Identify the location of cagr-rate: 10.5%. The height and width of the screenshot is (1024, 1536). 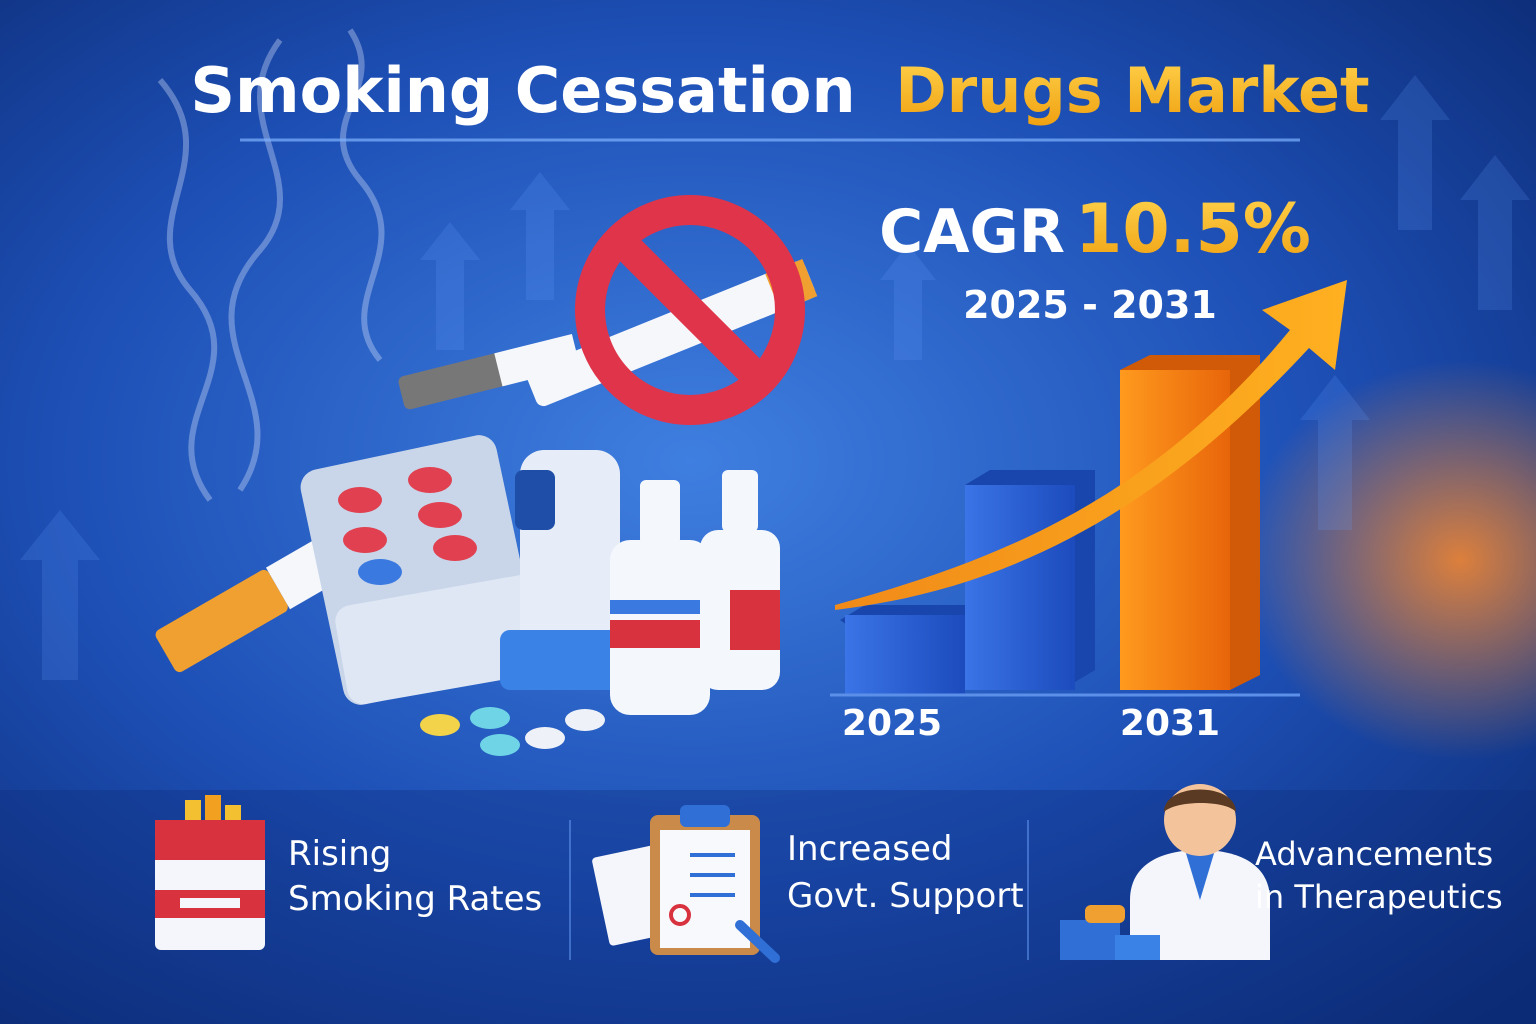
(1193, 229).